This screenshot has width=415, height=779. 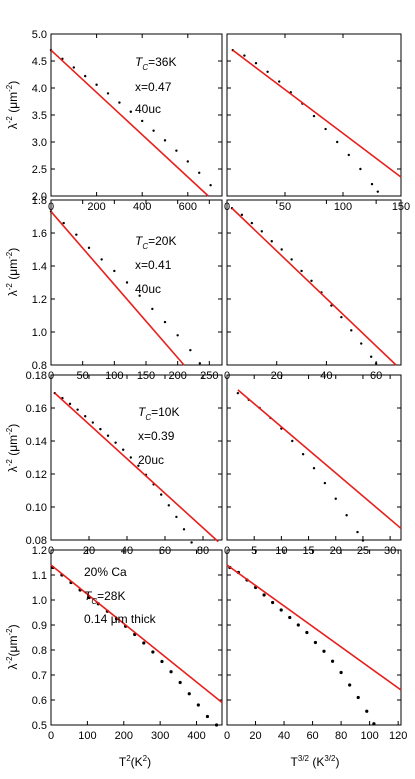 What do you see at coordinates (341, 736) in the screenshot?
I see `x-tick-label: 80` at bounding box center [341, 736].